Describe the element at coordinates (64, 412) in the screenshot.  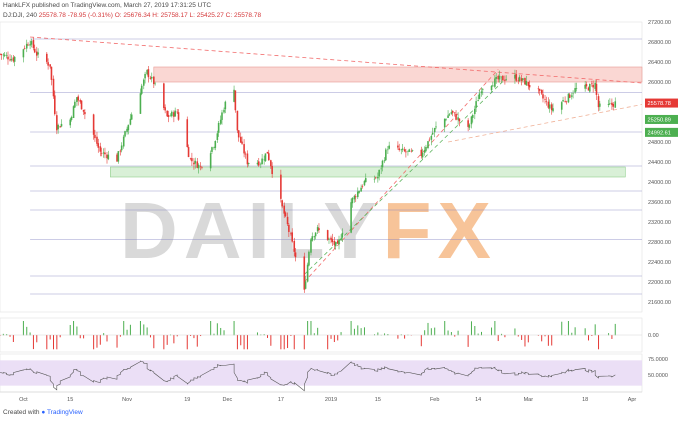
I see `footer-brand: TradingView` at that location.